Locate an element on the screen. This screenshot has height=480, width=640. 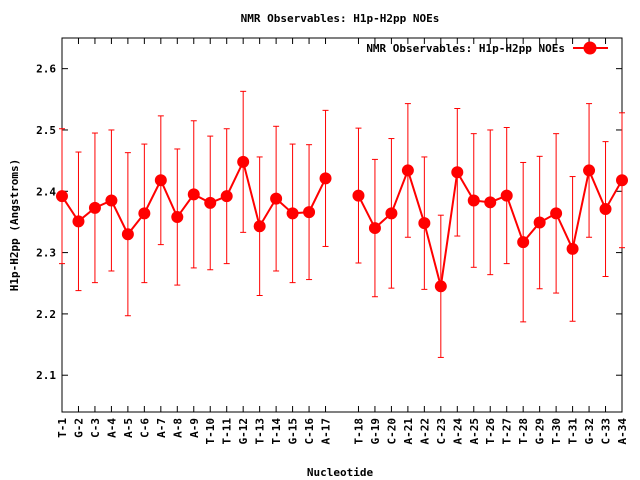
x-tick-label: C-33 is located at coordinates (606, 431).